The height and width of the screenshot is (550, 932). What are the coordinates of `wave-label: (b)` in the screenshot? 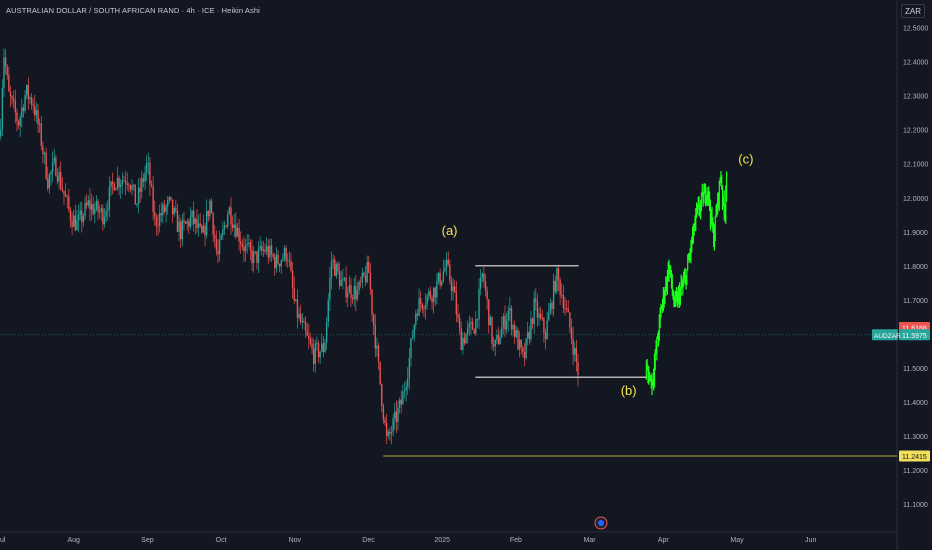 It's located at (629, 390).